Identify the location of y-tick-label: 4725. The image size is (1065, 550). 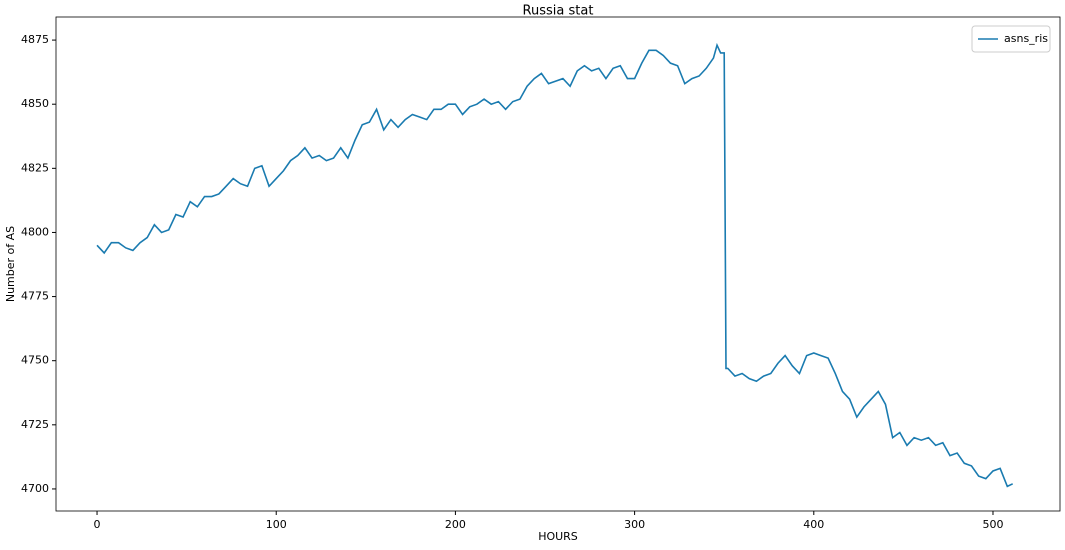
(35, 424).